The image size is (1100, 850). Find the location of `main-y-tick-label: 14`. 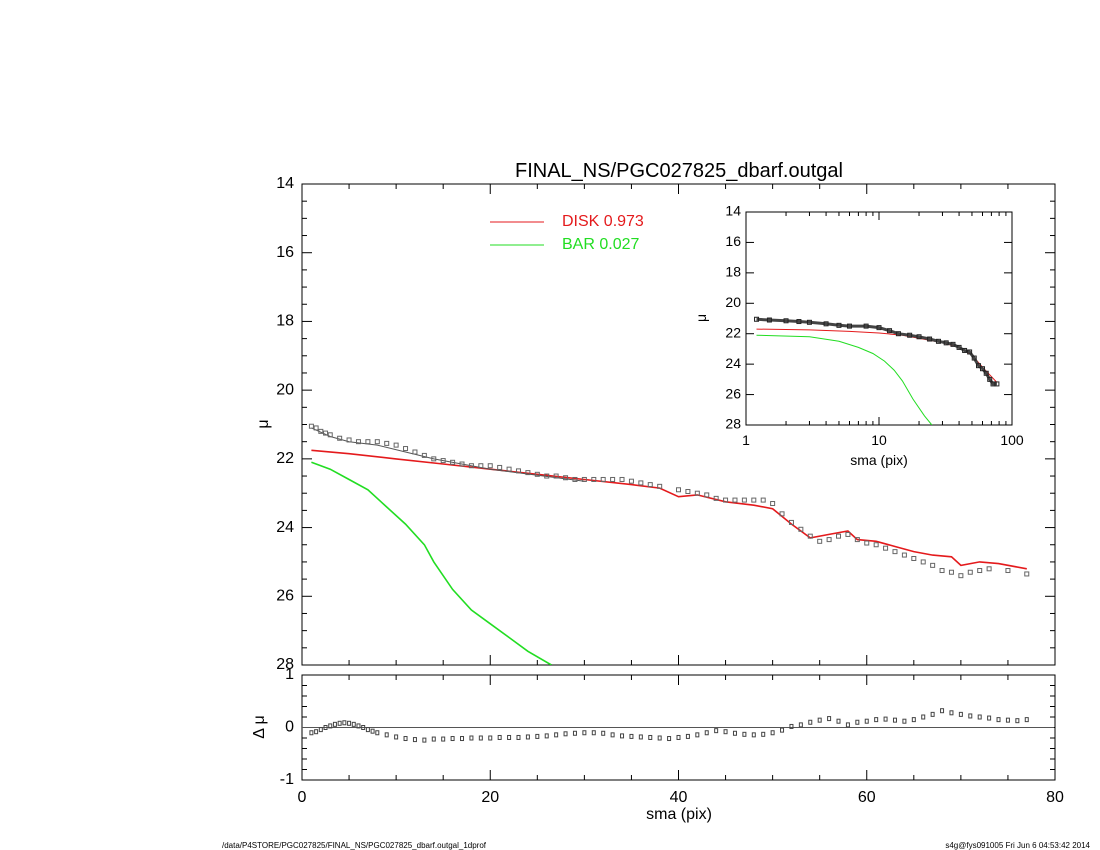

main-y-tick-label: 14 is located at coordinates (285, 183).